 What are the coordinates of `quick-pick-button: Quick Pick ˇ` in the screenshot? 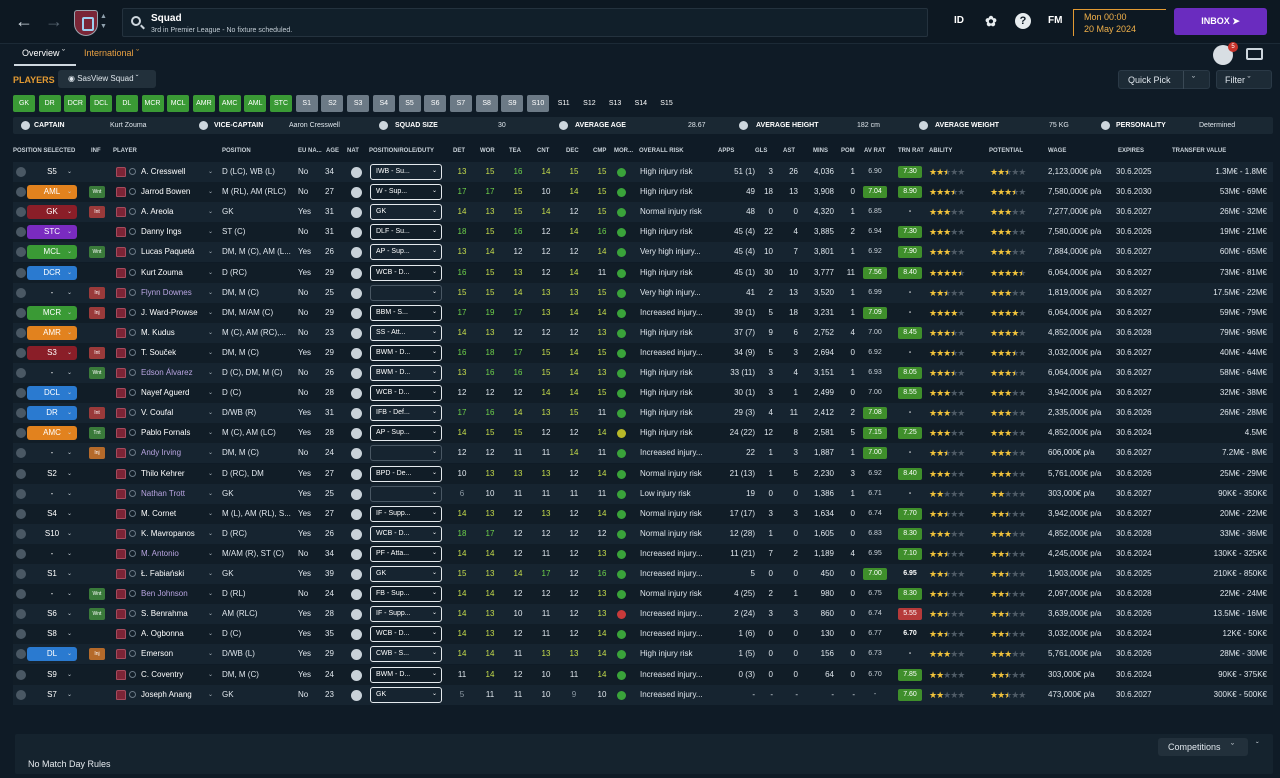 It's located at (1164, 79).